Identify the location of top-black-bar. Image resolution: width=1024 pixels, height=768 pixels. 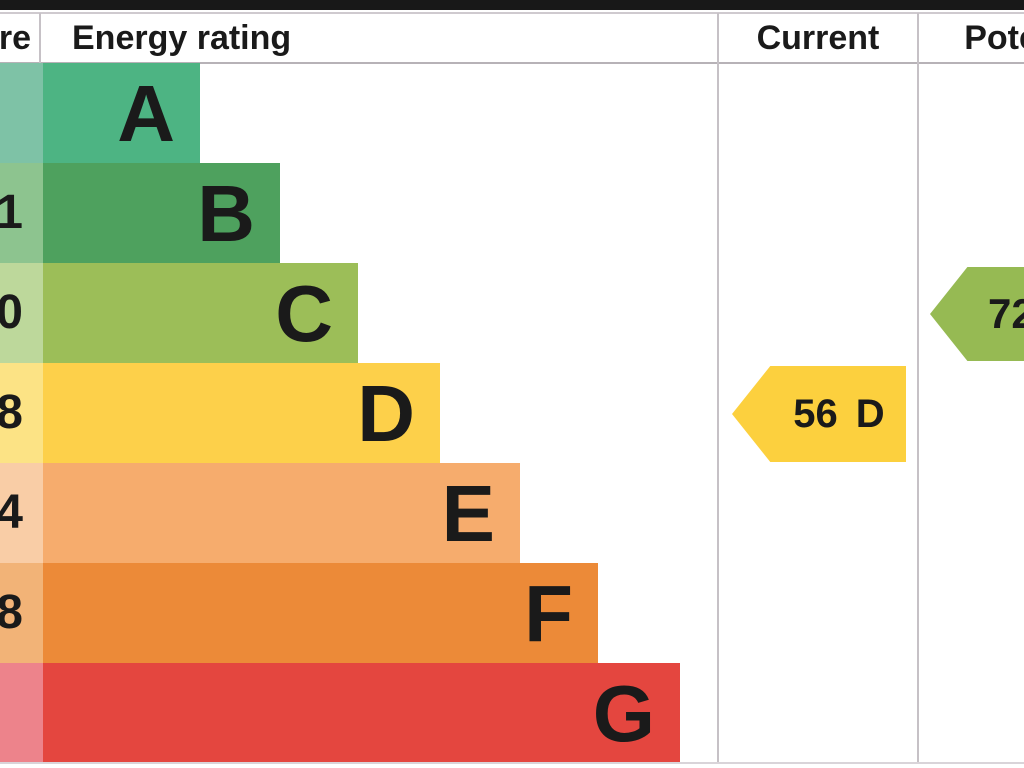
(512, 5).